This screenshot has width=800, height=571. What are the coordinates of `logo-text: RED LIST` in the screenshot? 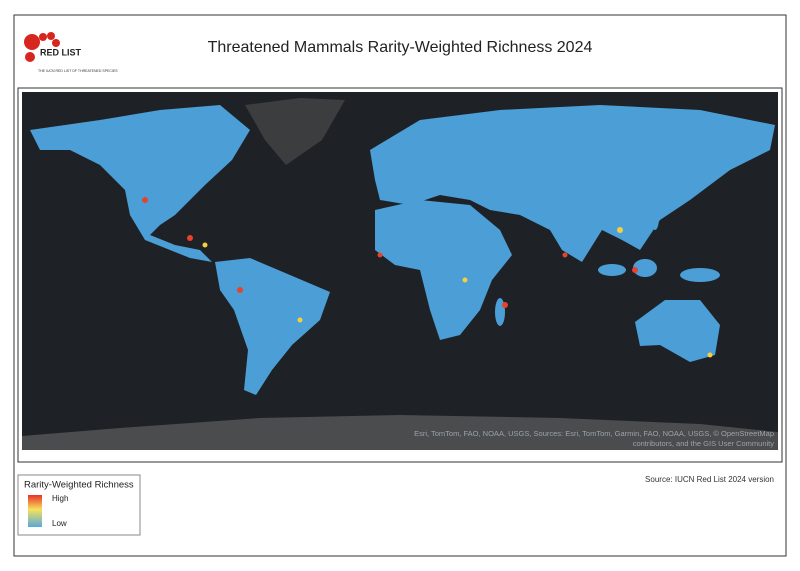 It's located at (61, 52).